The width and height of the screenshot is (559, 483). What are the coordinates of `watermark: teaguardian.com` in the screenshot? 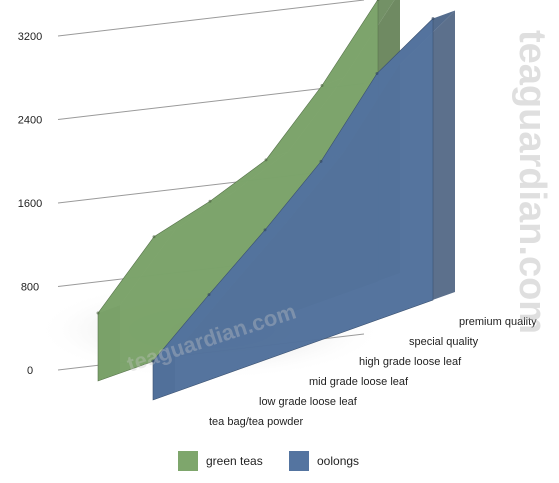 It's located at (532, 182).